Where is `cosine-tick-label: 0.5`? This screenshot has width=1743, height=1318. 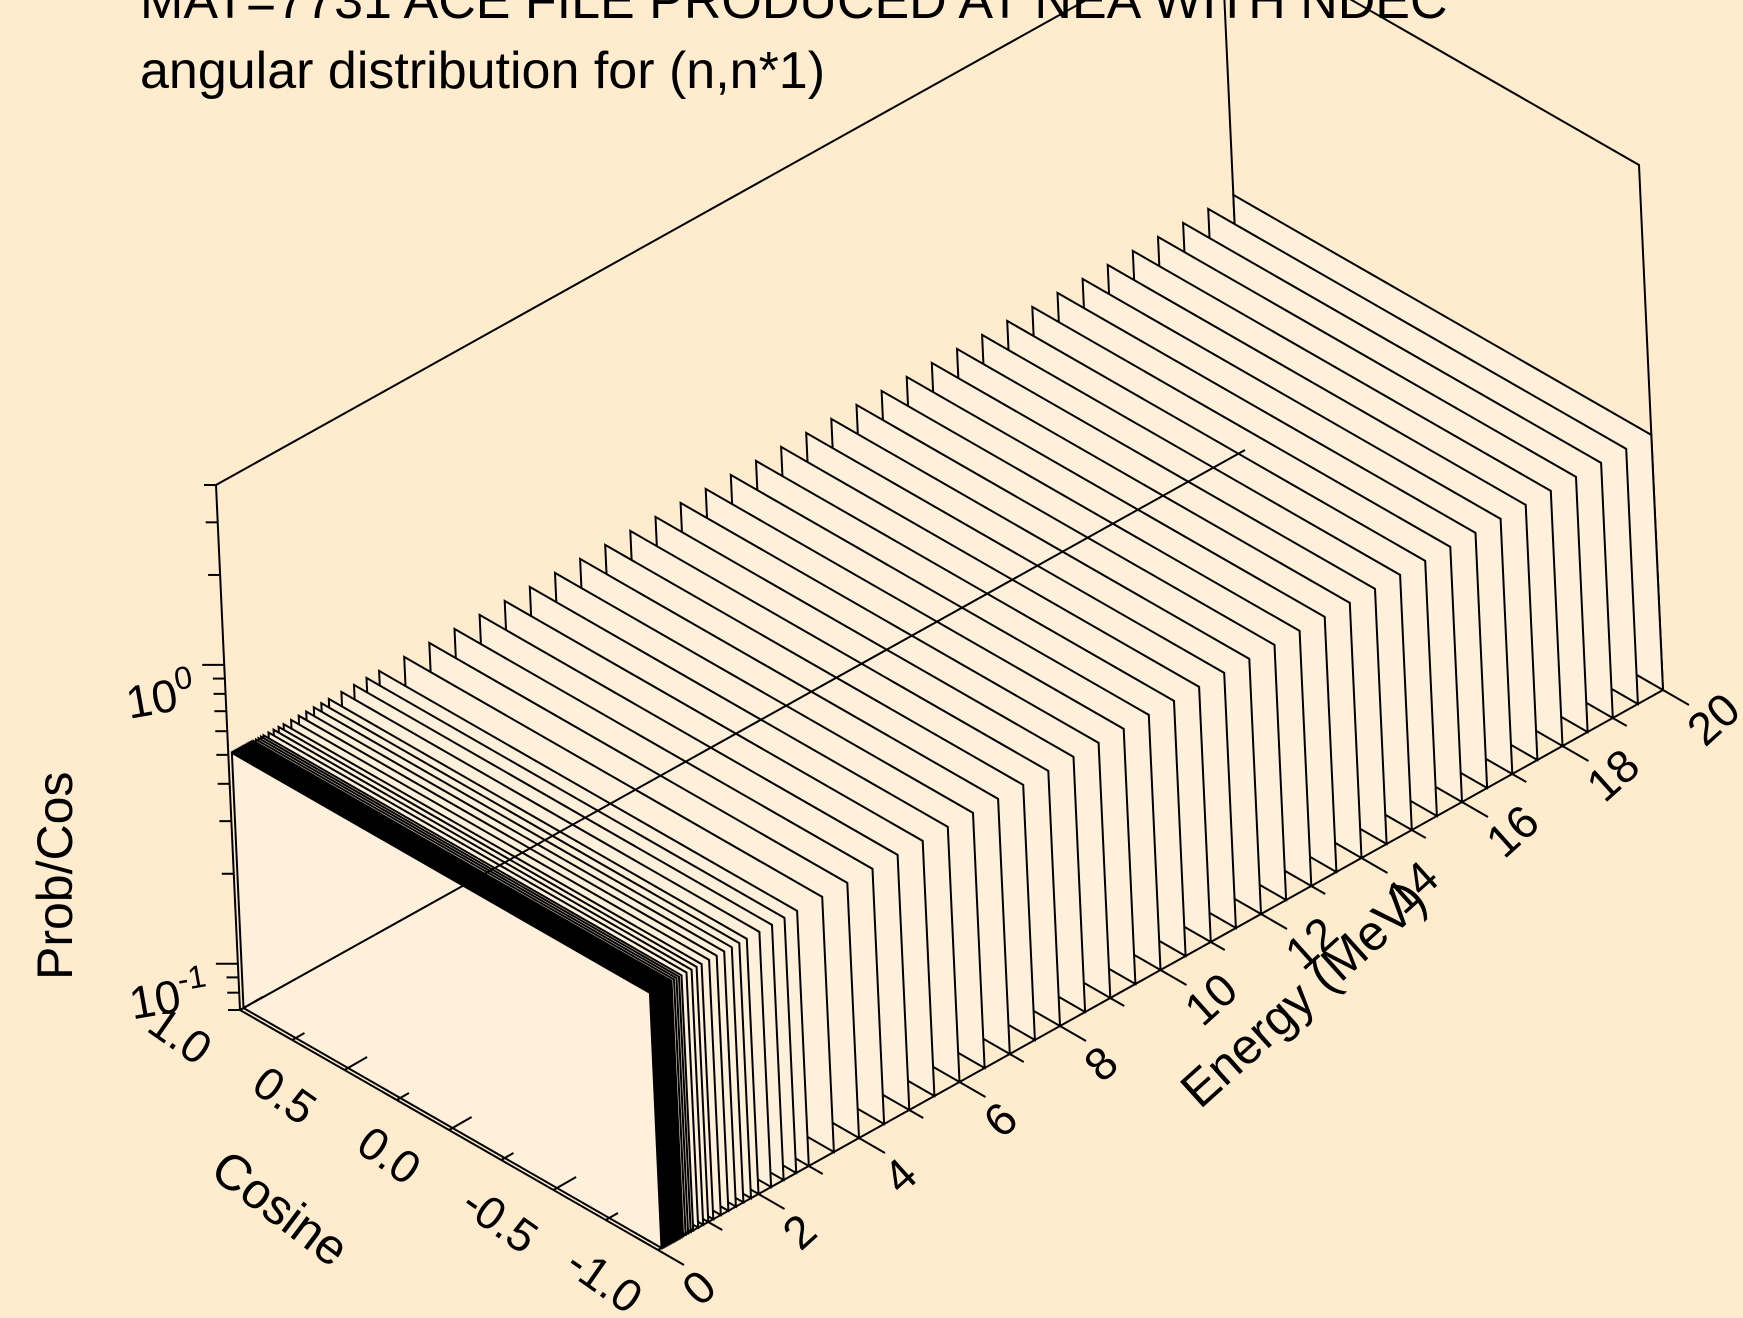 cosine-tick-label: 0.5 is located at coordinates (285, 1095).